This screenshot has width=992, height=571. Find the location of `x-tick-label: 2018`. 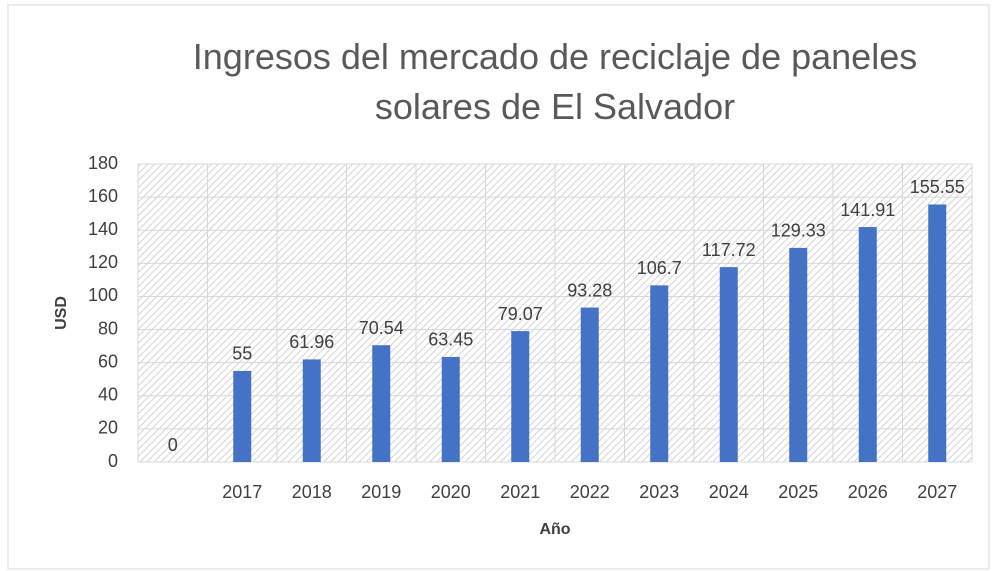

x-tick-label: 2018 is located at coordinates (312, 492).